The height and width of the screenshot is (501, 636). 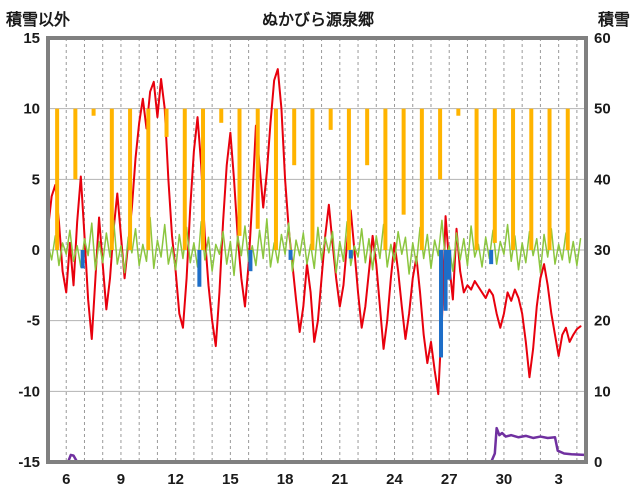 I want to click on x-axis-tick: 18, so click(x=285, y=479).